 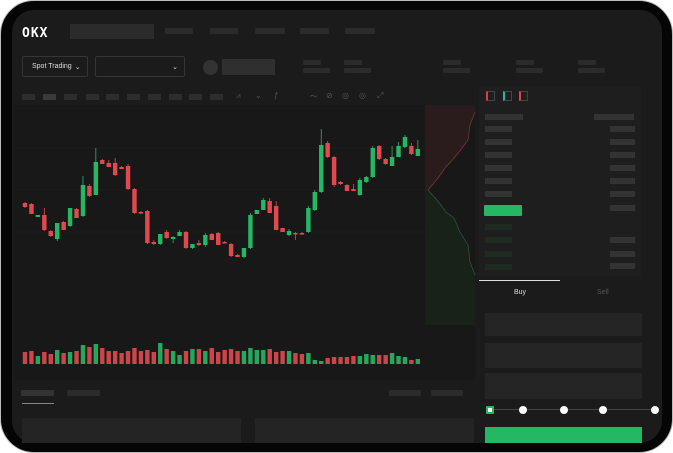 What do you see at coordinates (37, 393) in the screenshot?
I see `tab-open-orders` at bounding box center [37, 393].